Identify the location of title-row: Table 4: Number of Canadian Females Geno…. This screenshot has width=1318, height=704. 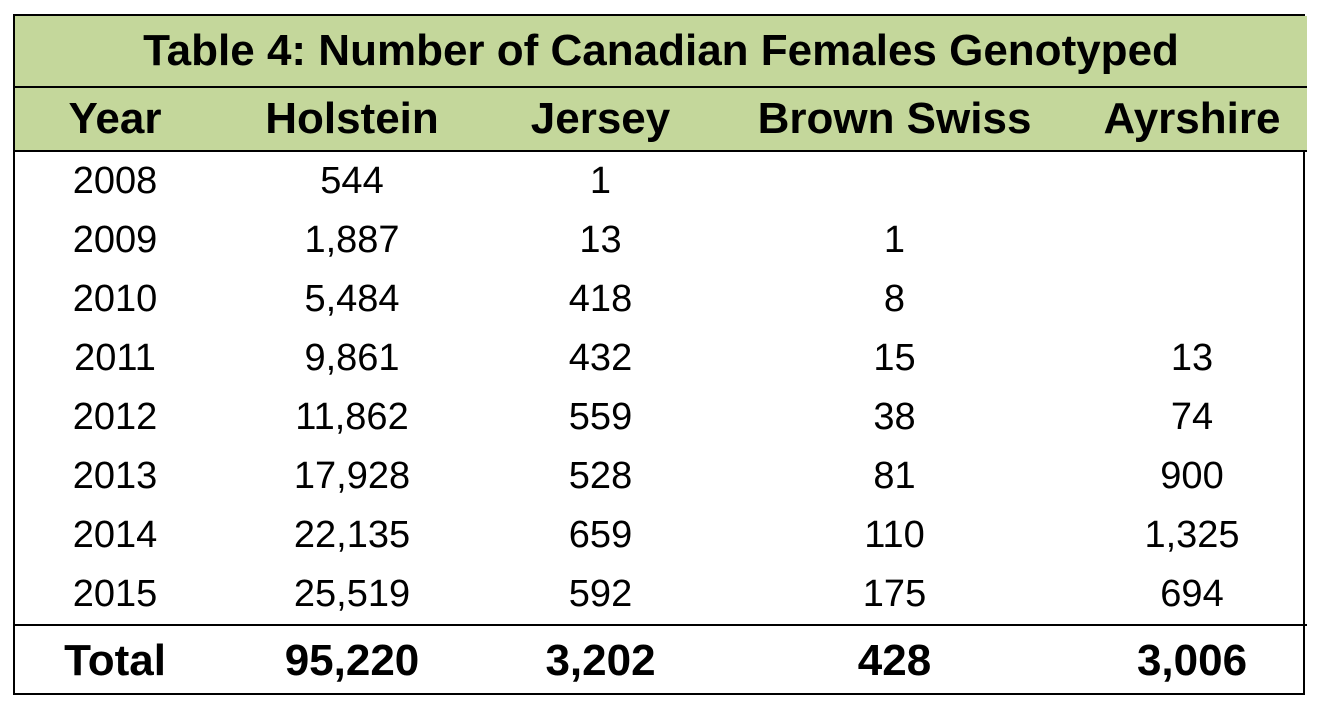
(661, 52).